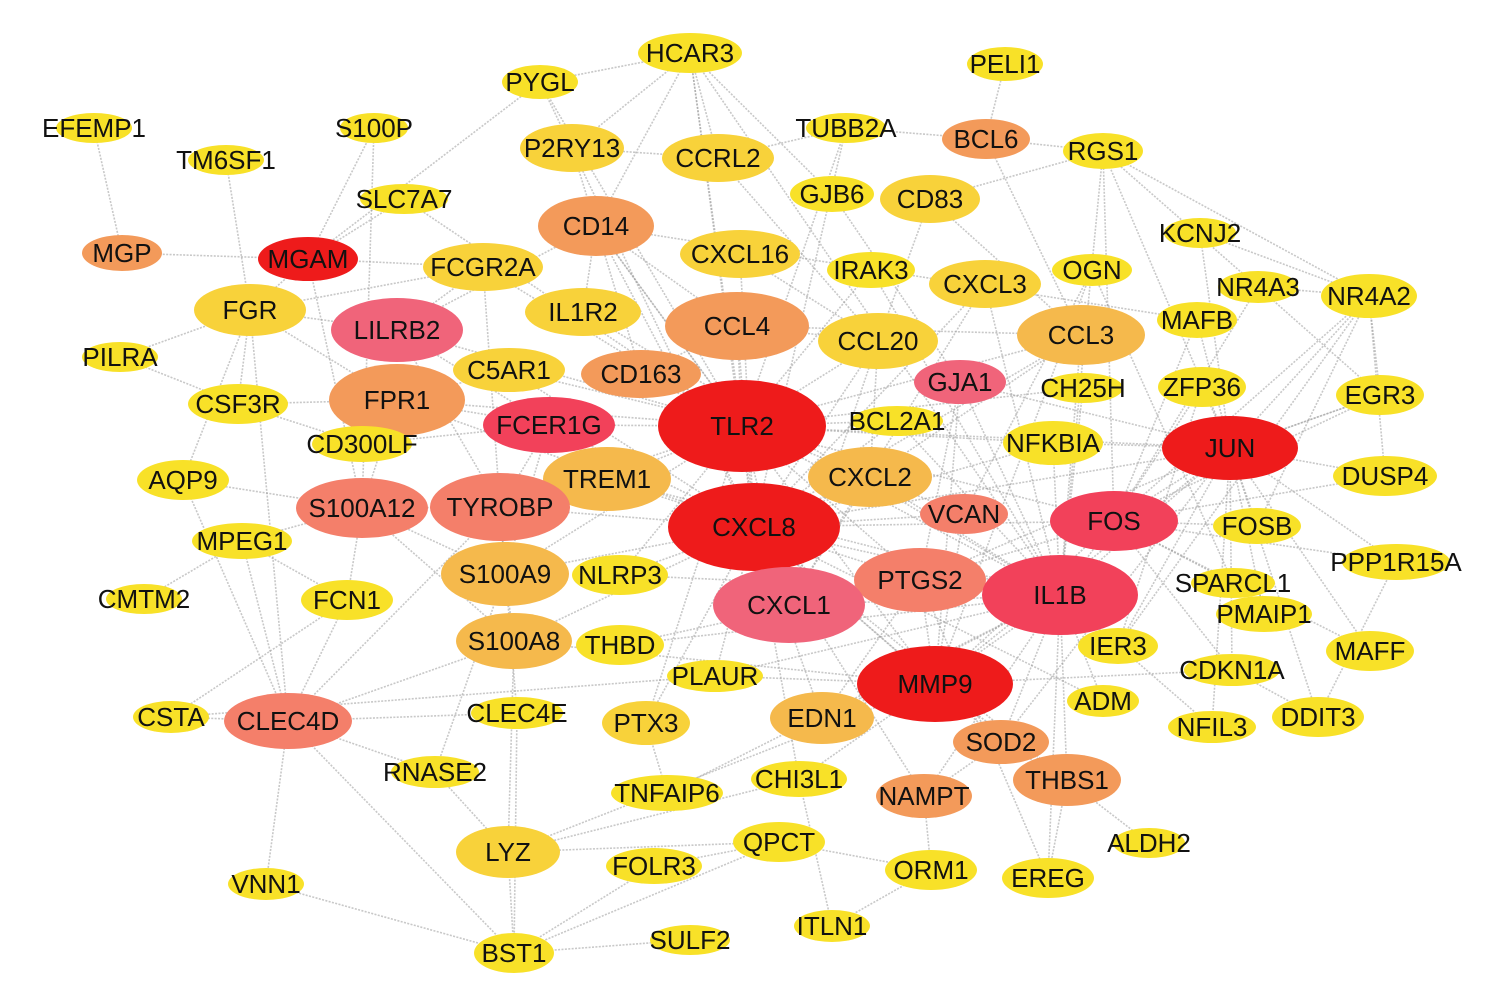  Describe the element at coordinates (992, 487) in the screenshot. I see `edge-cxcl8-jun` at that location.